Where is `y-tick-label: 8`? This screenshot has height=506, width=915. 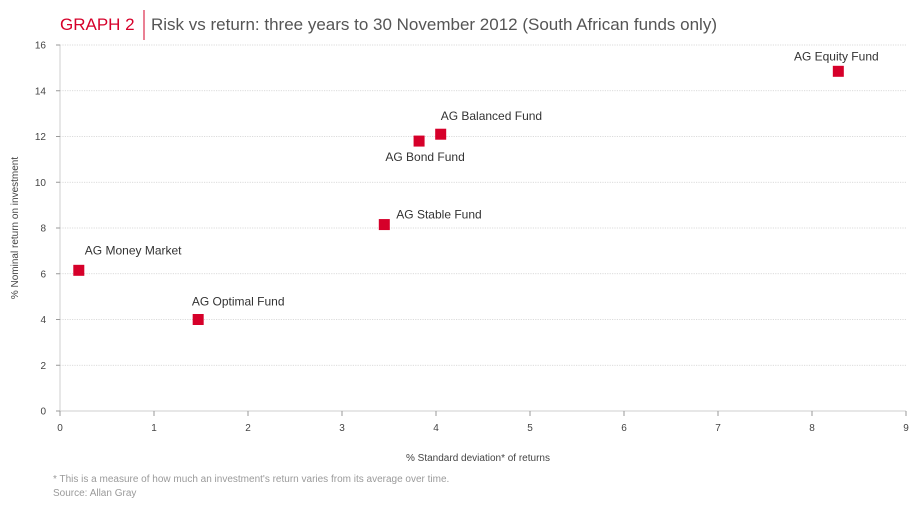 y-tick-label: 8 is located at coordinates (43, 229).